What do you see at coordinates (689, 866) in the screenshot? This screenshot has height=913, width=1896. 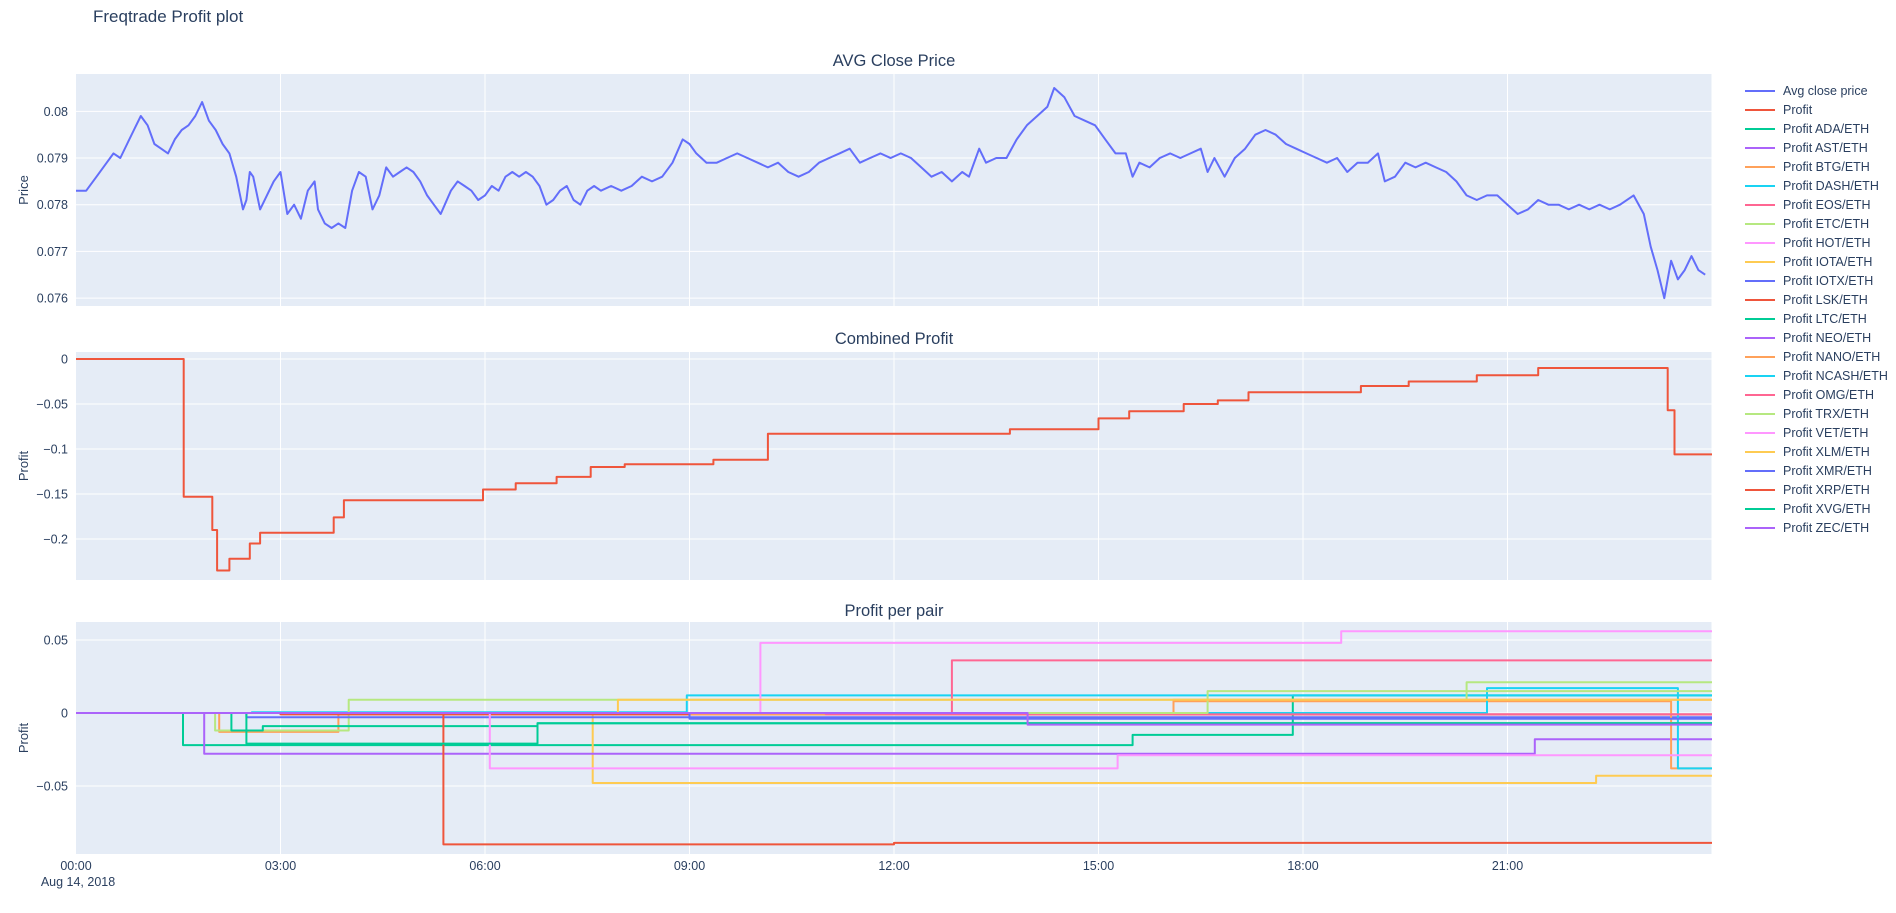 I see `x-tick-label: 09:00` at bounding box center [689, 866].